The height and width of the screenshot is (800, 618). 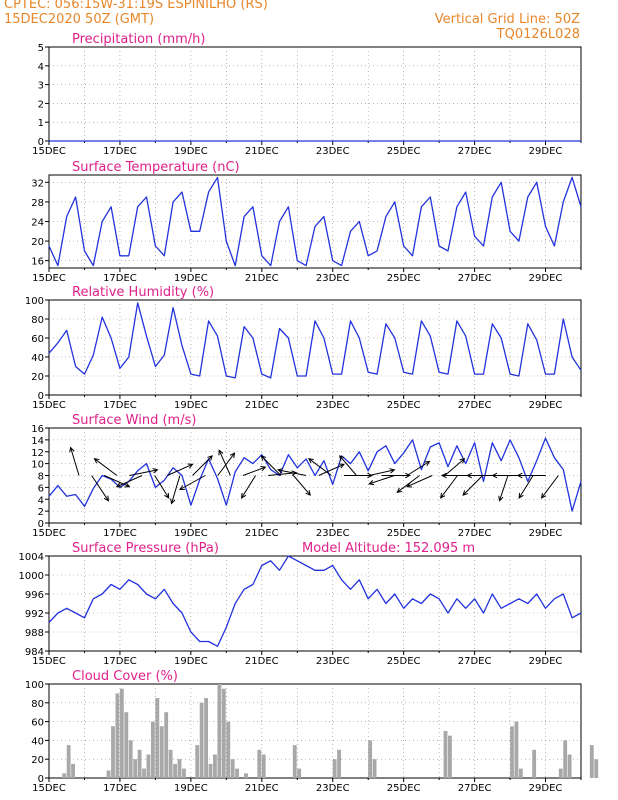 I want to click on temp-xtick-label: 19DEC, so click(x=191, y=278).